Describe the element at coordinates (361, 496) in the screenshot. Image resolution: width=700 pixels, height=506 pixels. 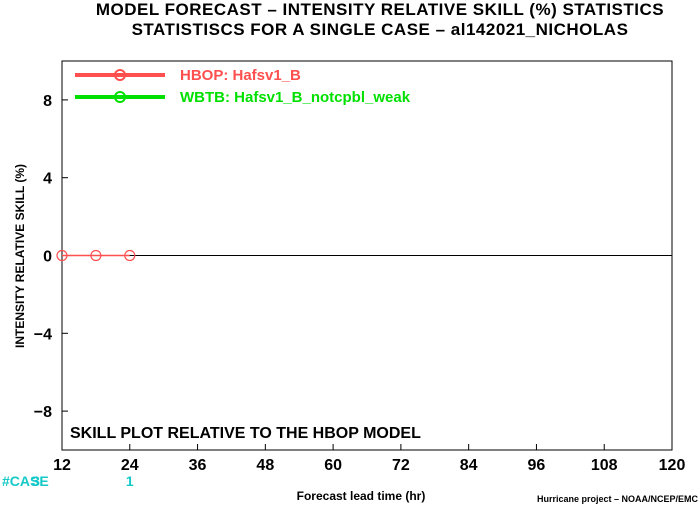
I see `x-axis-label: Forecast lead time (hr)` at that location.